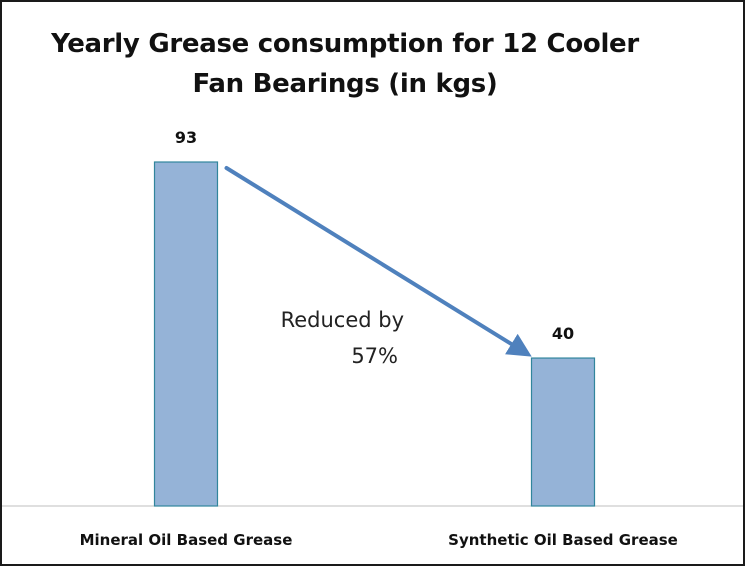 This screenshot has width=745, height=566. I want to click on bar-synthetic-oil, so click(563, 432).